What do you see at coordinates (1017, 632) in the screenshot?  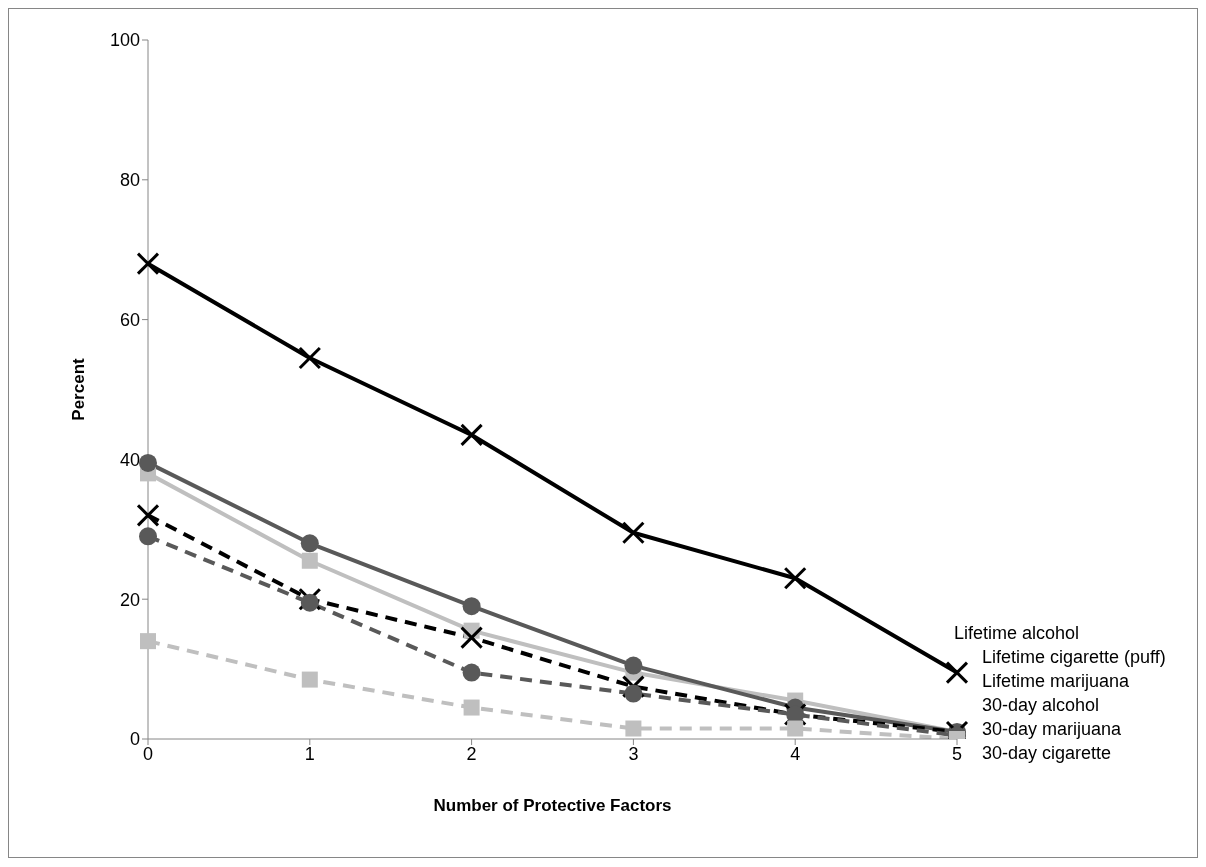 I see `series-label: Lifetime alcohol` at bounding box center [1017, 632].